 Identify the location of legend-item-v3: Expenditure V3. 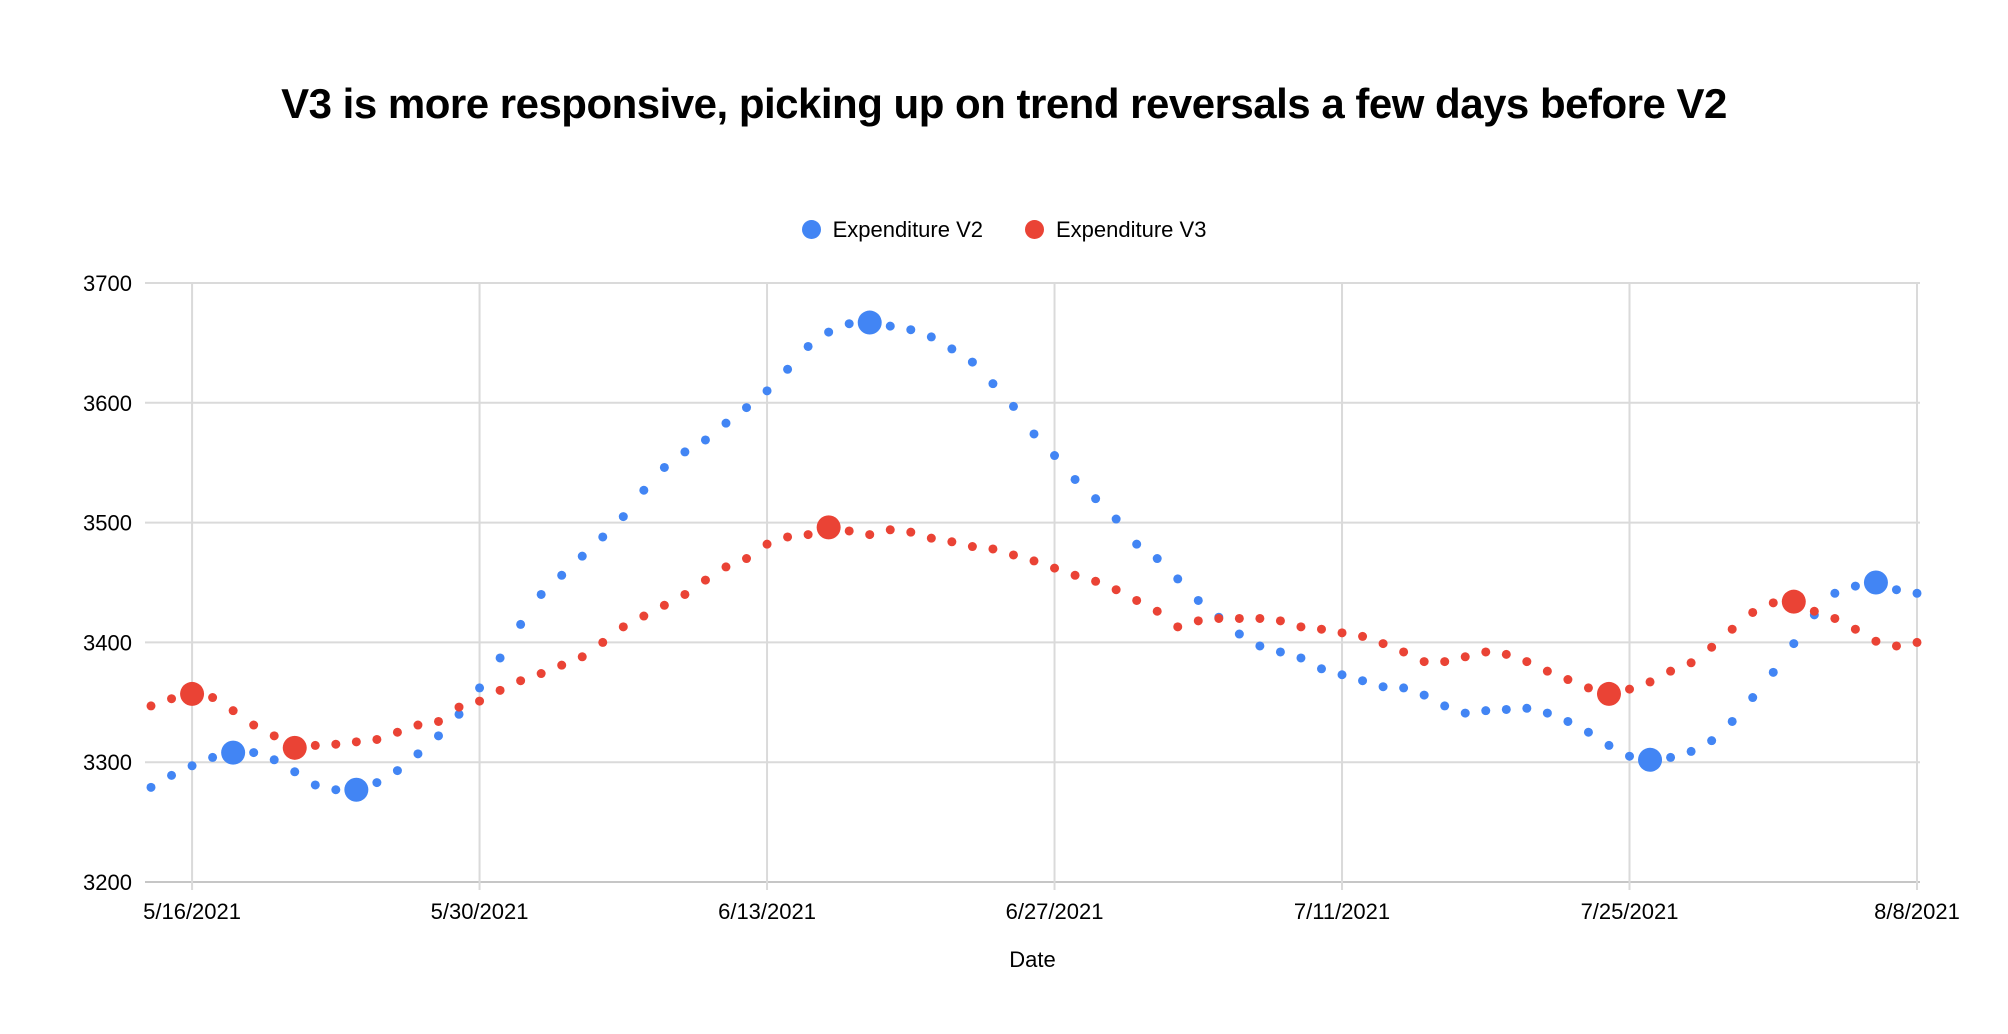
(1115, 229).